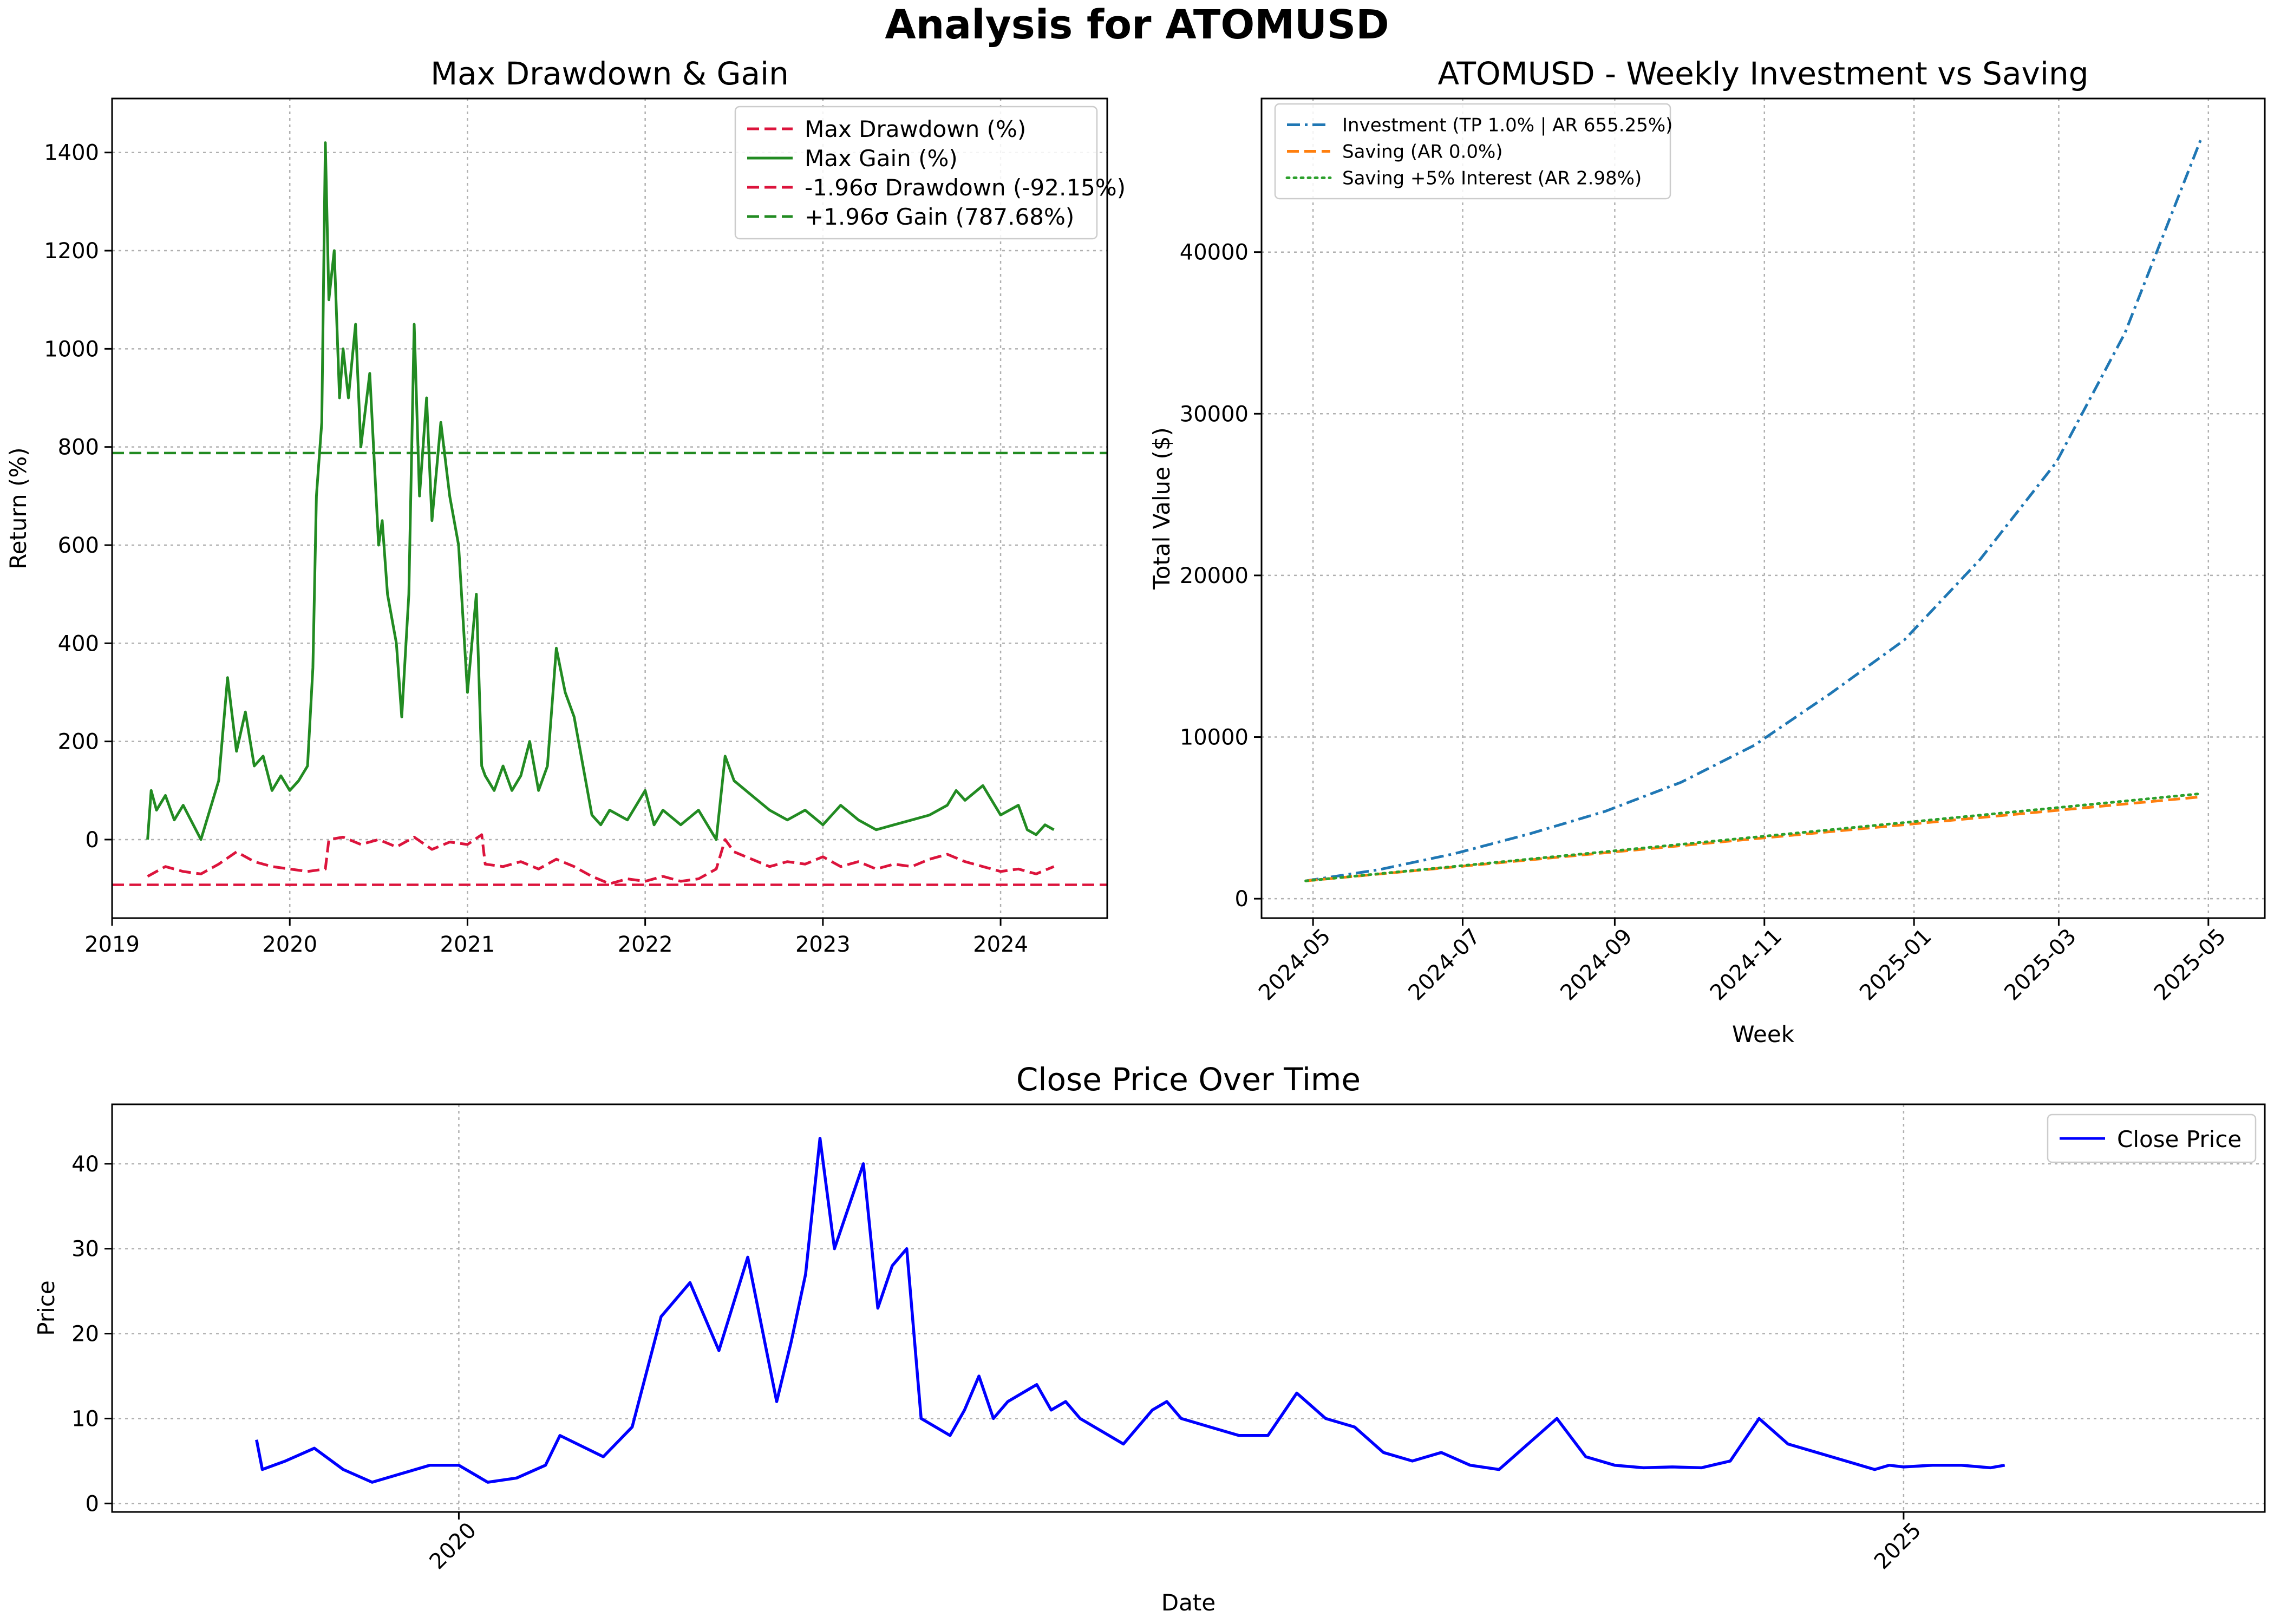 The image size is (2274, 1624). Describe the element at coordinates (1137, 25) in the screenshot. I see `figure-title: Analysis for ATOMUSD` at that location.